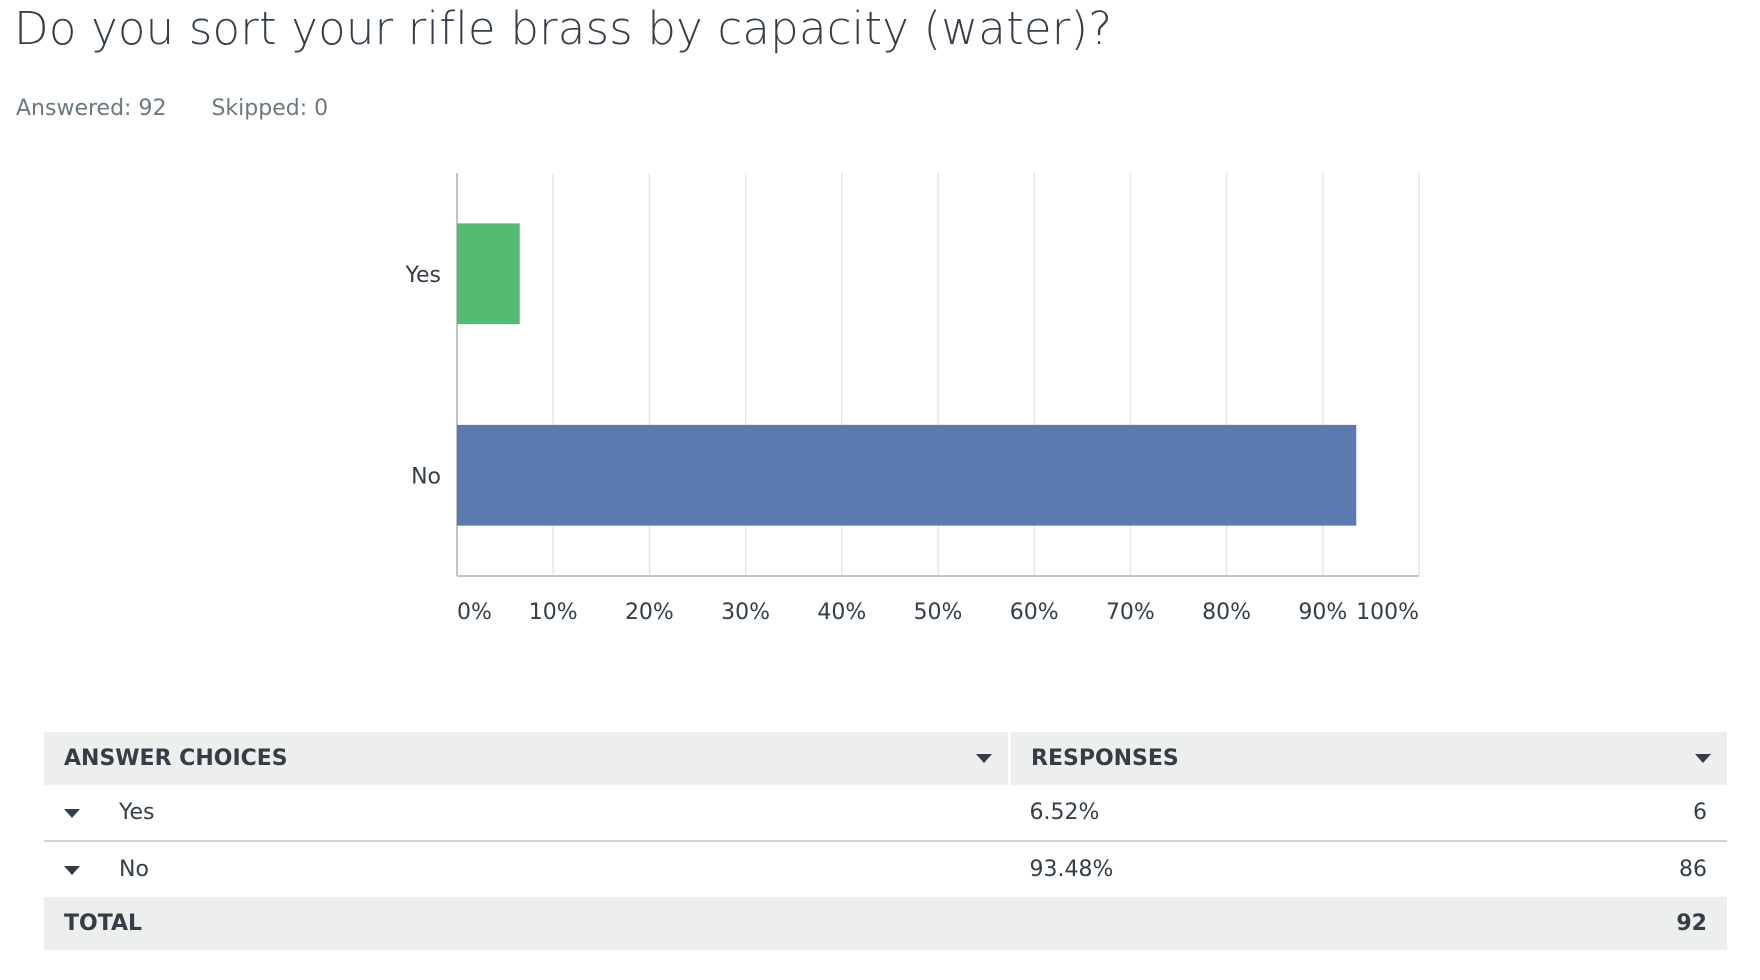  I want to click on x-tick-label: 90%, so click(1322, 612).